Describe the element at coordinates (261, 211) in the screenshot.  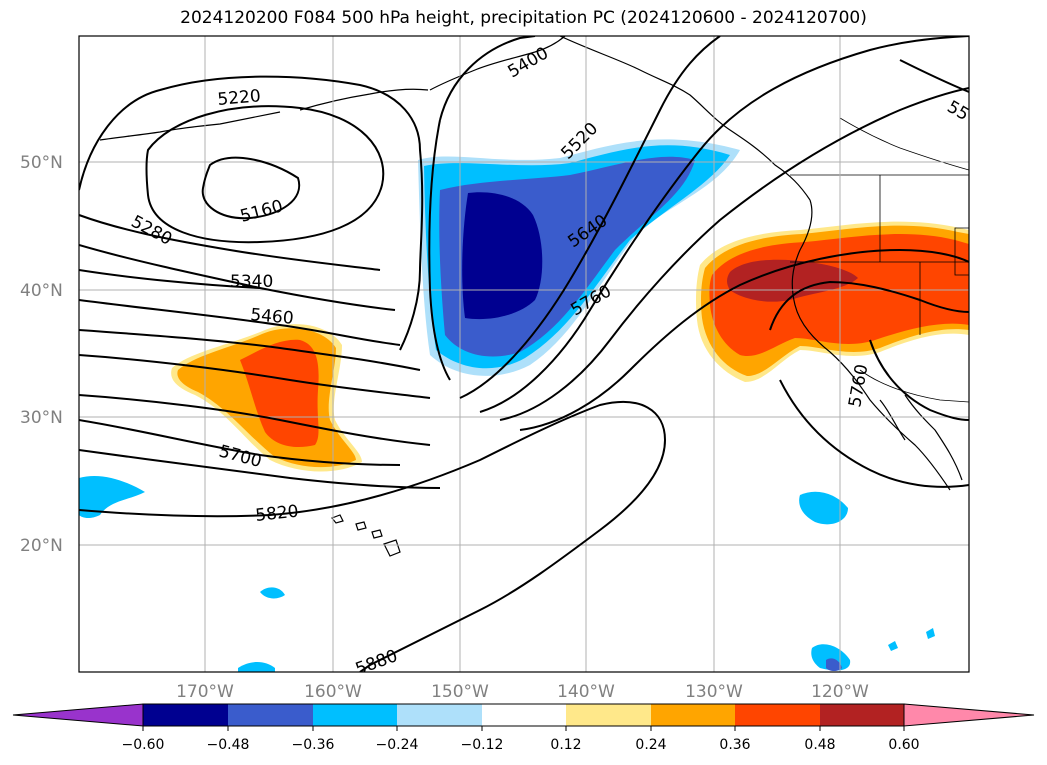
I see `contour-label: 5160` at that location.